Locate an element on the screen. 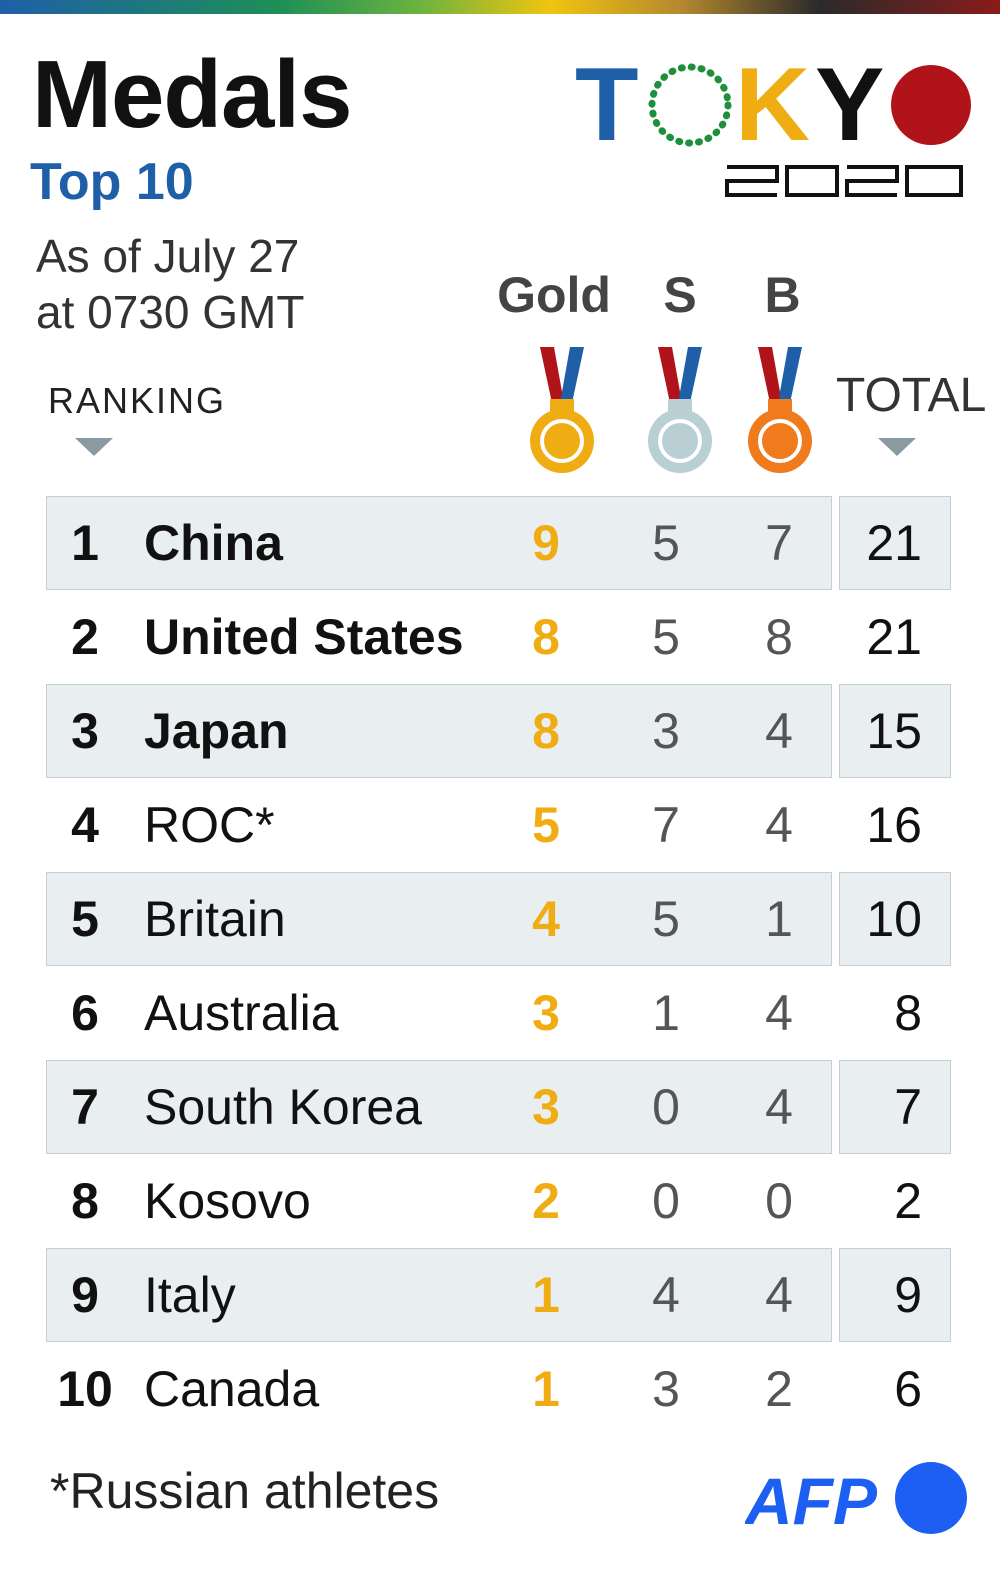  column-header-silver: S is located at coordinates (680, 295).